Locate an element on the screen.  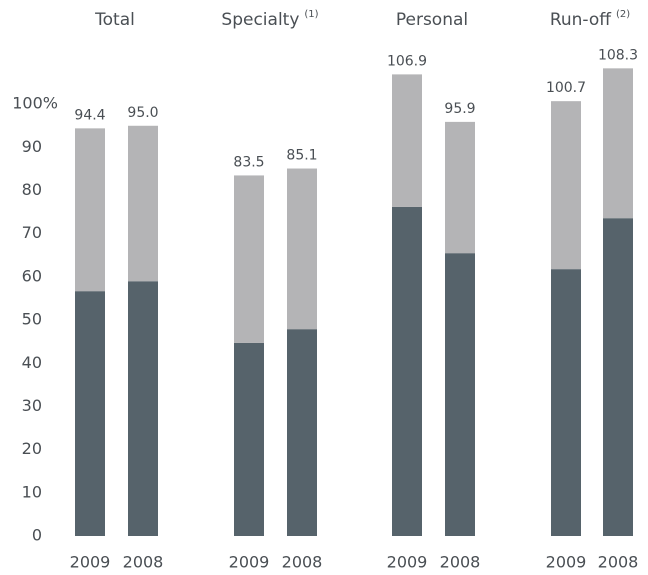
panel-title: Total is located at coordinates (114, 20).